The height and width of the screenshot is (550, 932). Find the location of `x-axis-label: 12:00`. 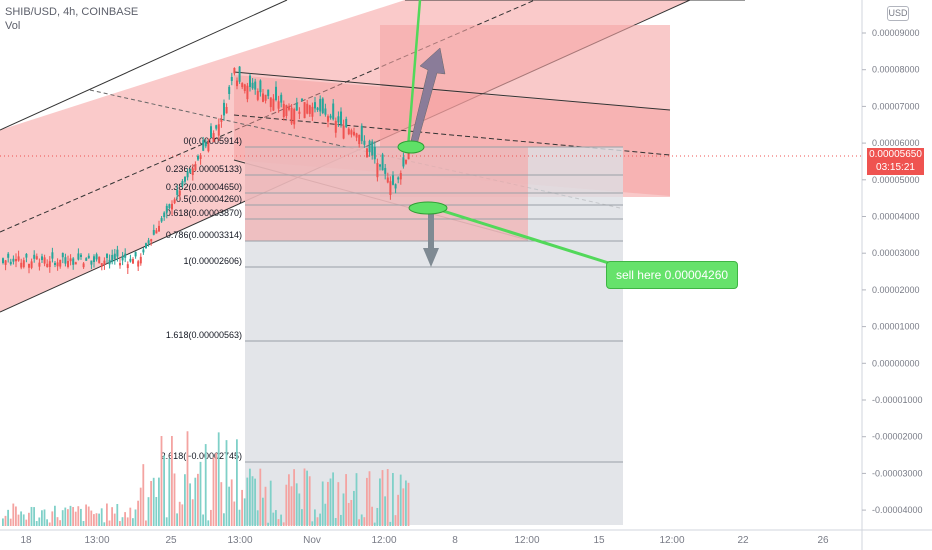

x-axis-label: 12:00 is located at coordinates (526, 540).